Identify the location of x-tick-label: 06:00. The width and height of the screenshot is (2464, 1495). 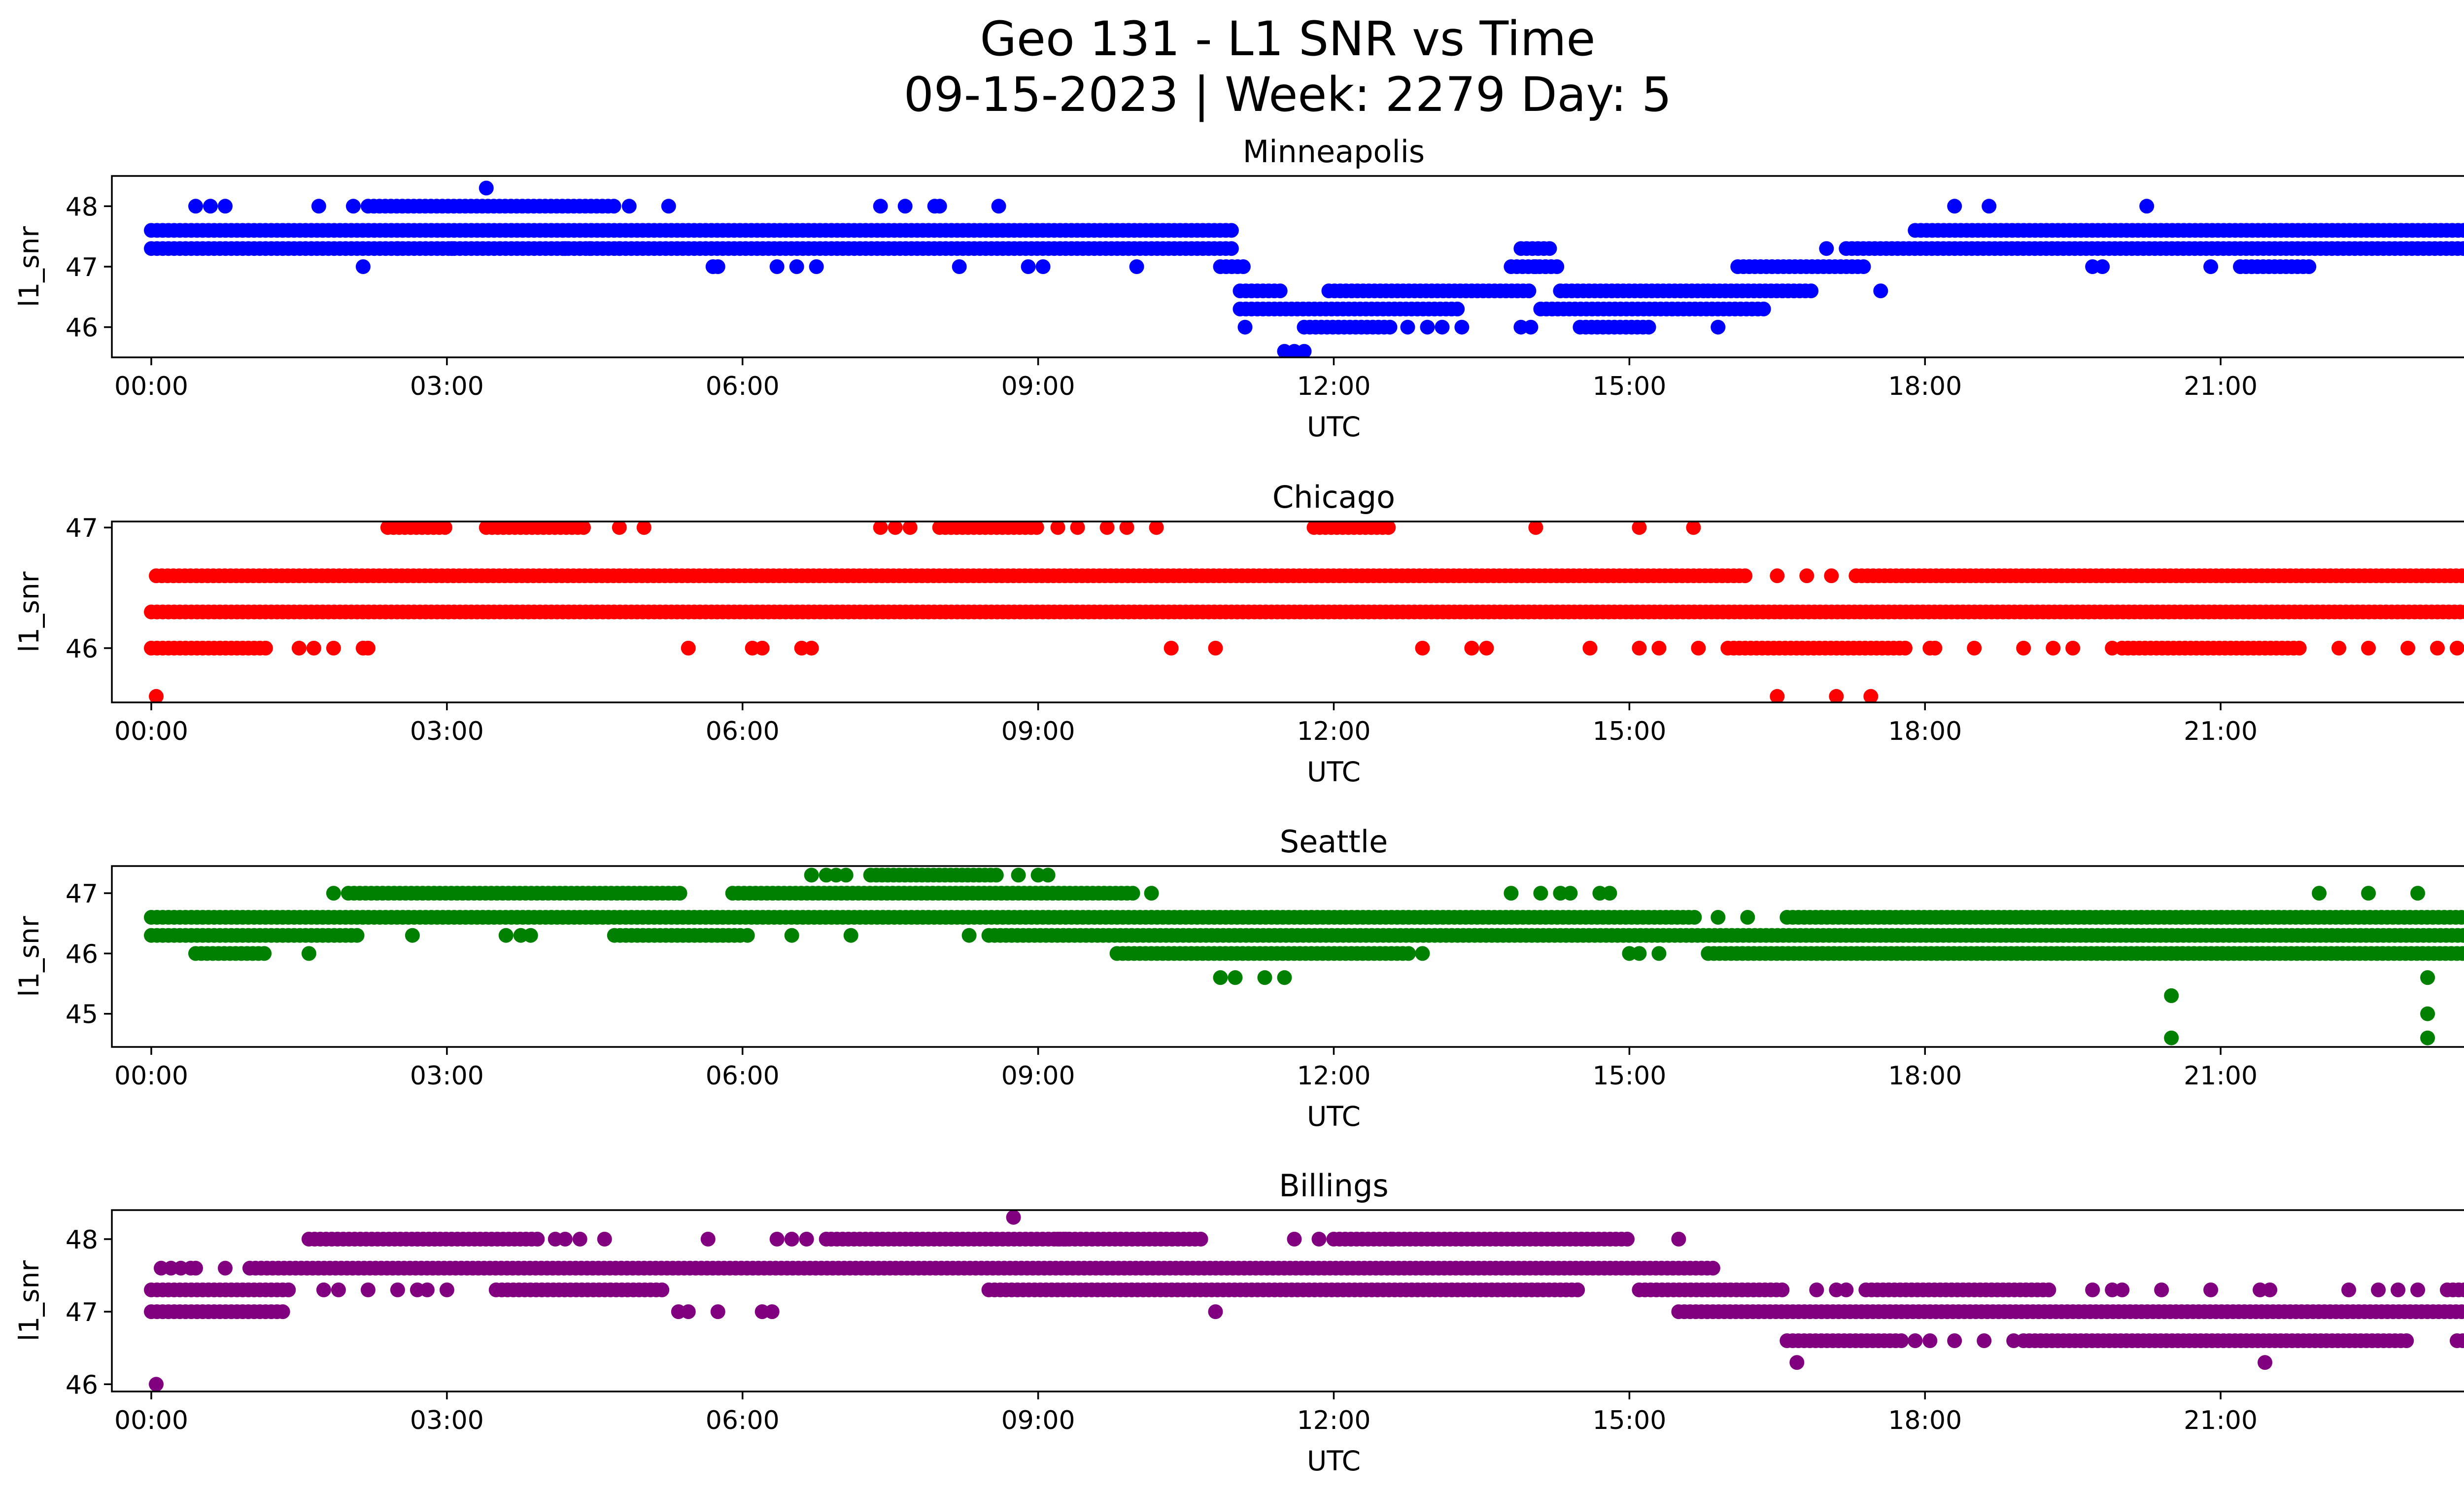
(743, 386).